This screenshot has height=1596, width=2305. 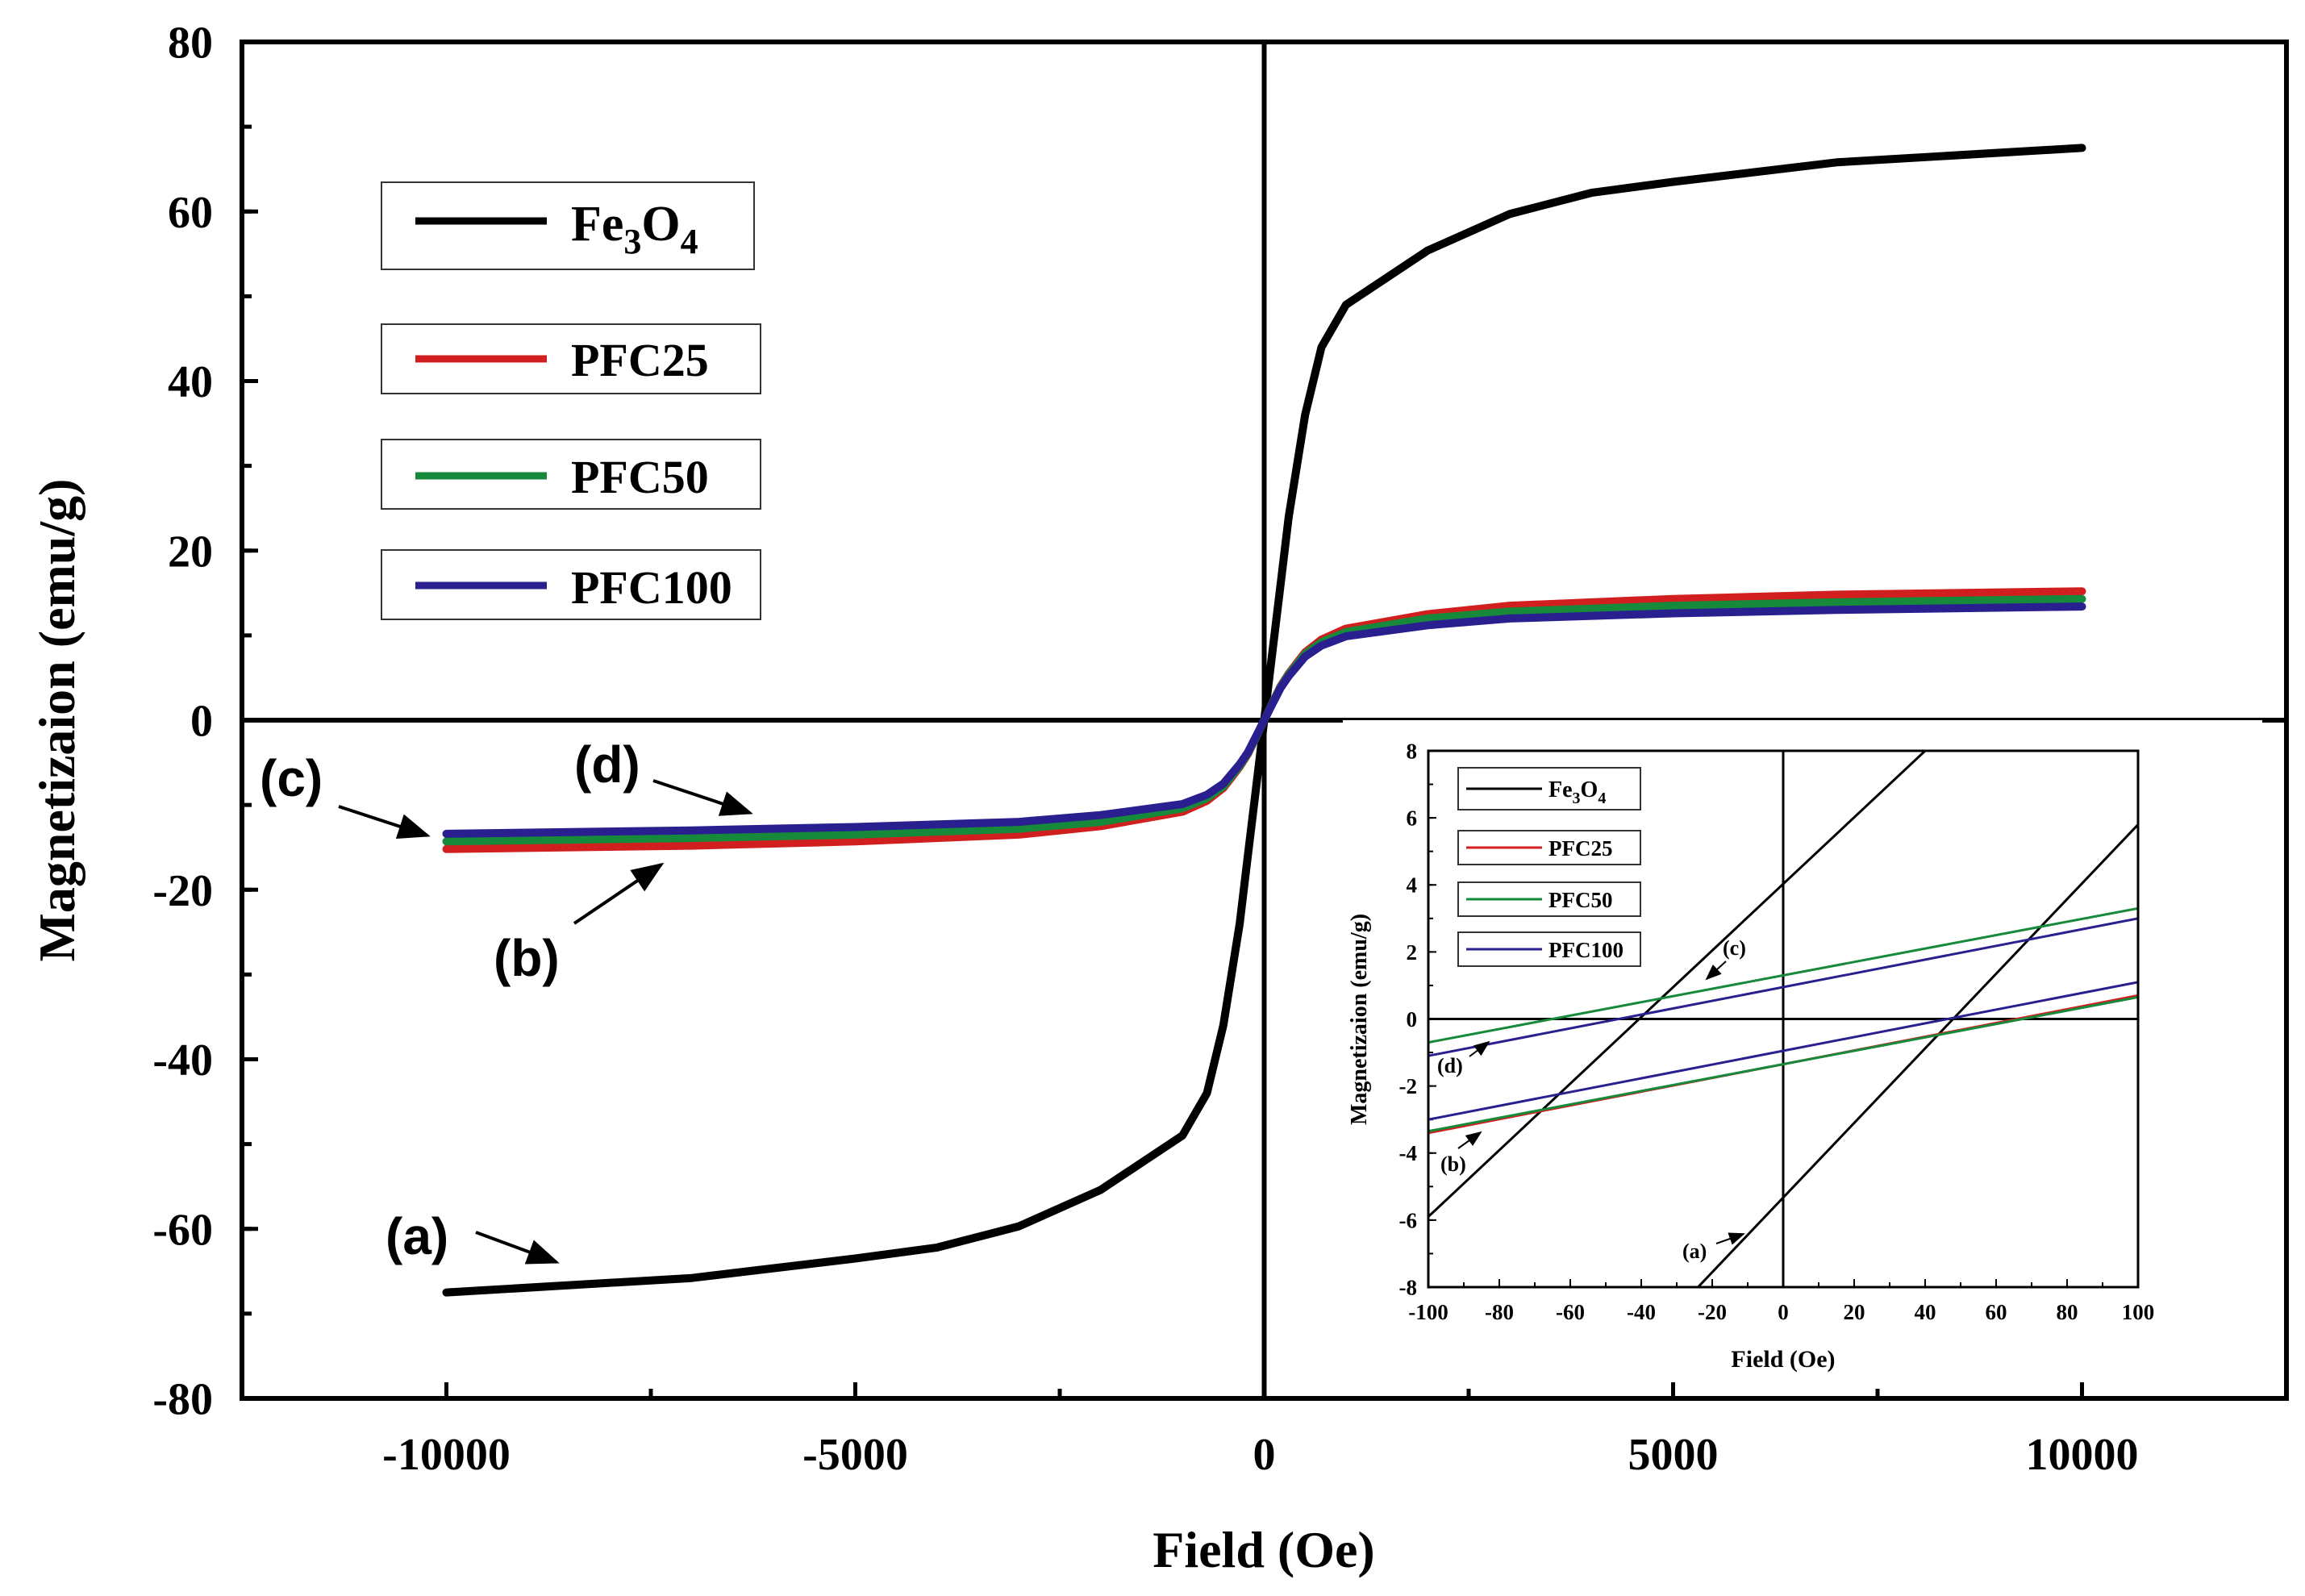 I want to click on main-y-tick-label: 80, so click(x=190, y=44).